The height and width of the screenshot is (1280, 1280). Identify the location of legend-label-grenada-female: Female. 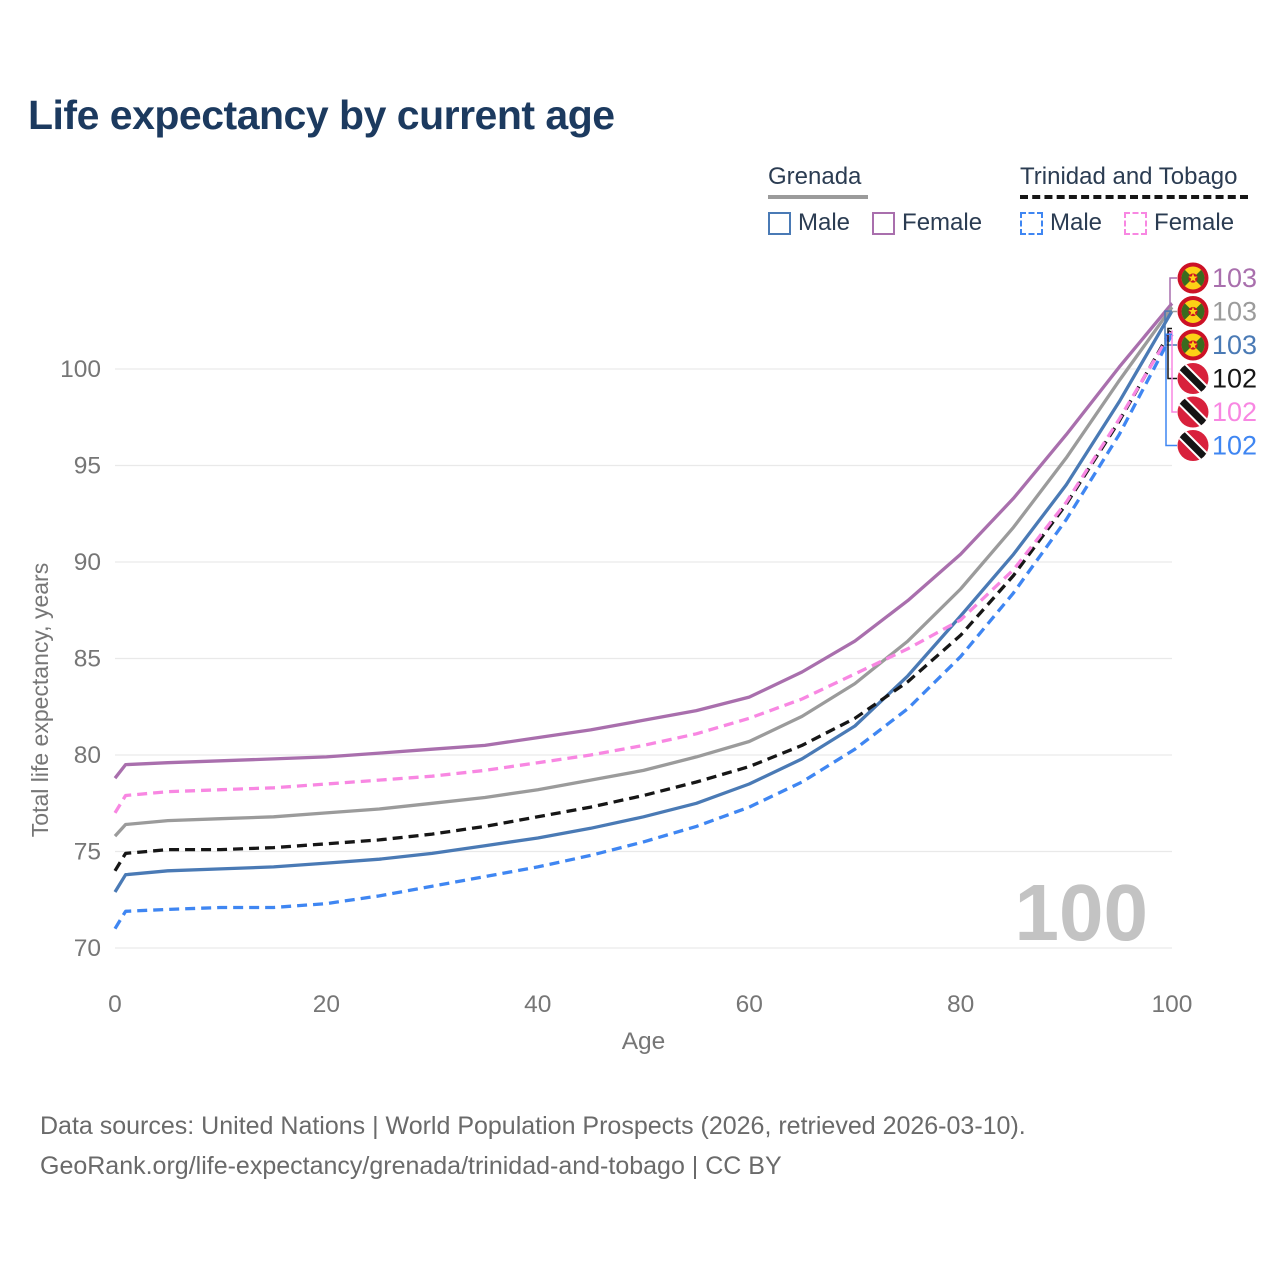
(942, 222).